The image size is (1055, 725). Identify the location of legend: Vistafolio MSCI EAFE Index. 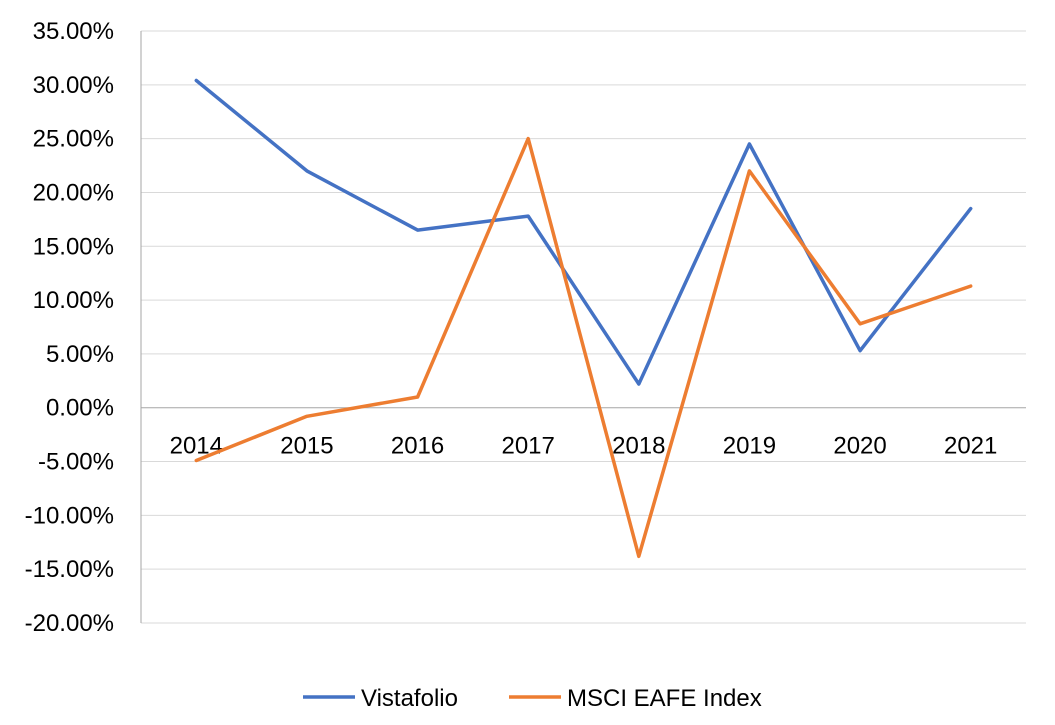
(532, 698).